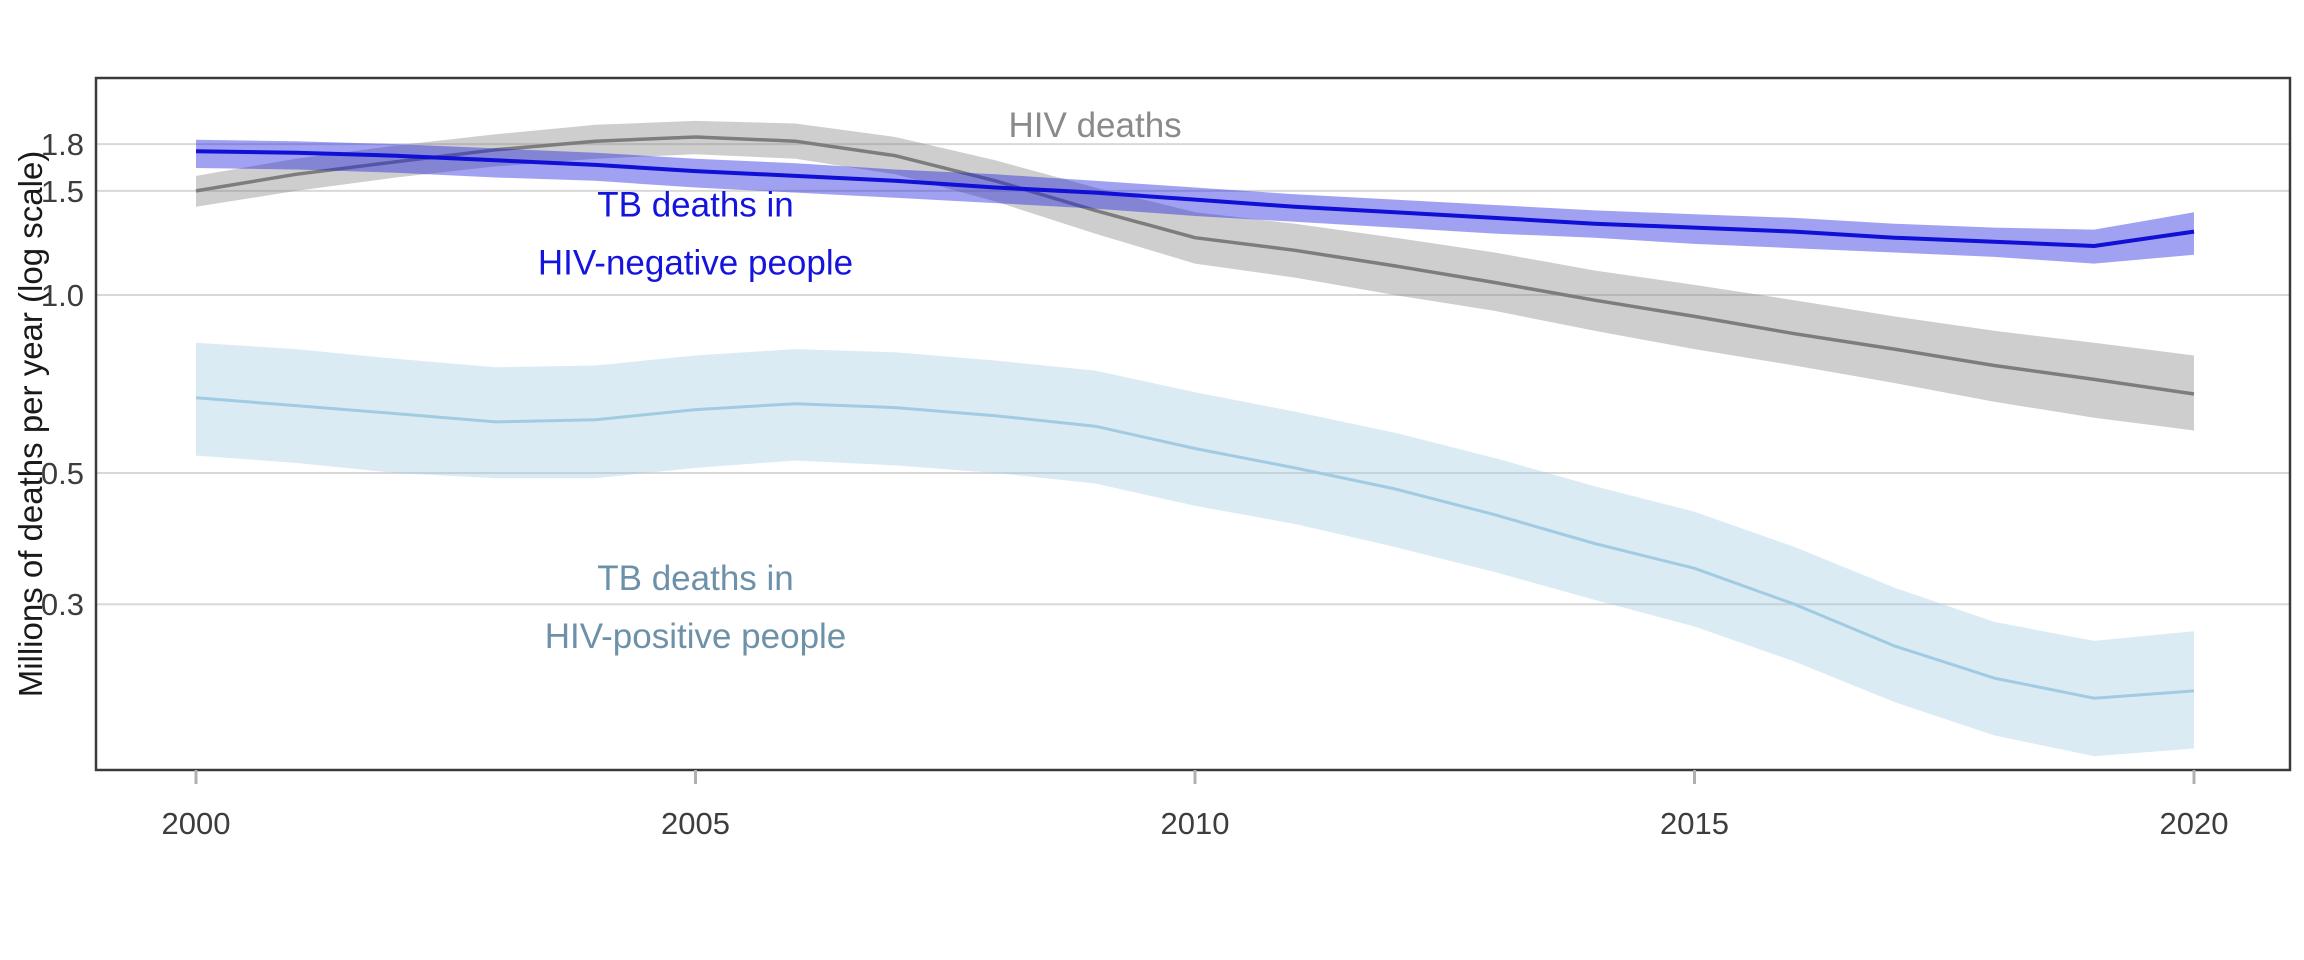 The height and width of the screenshot is (960, 2304). What do you see at coordinates (696, 607) in the screenshot?
I see `label-tb-hiv-positive: TB deaths in HIV-positive people` at bounding box center [696, 607].